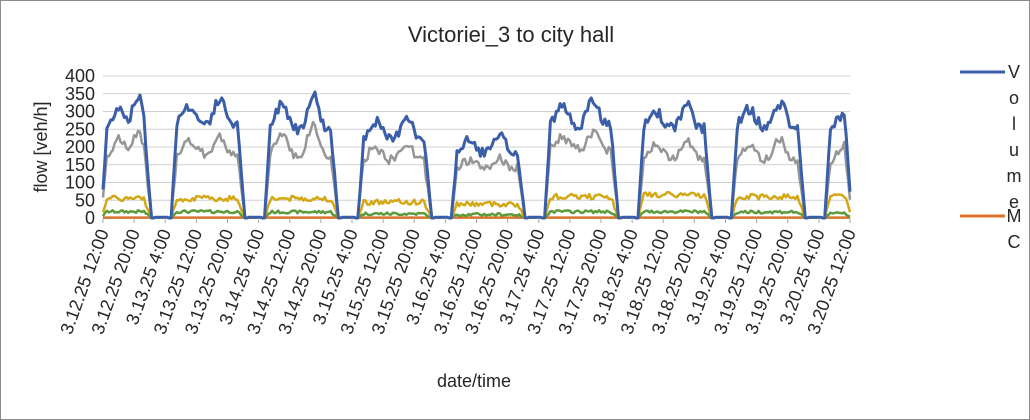  Describe the element at coordinates (80, 147) in the screenshot. I see `y-tick-label: 200` at that location.